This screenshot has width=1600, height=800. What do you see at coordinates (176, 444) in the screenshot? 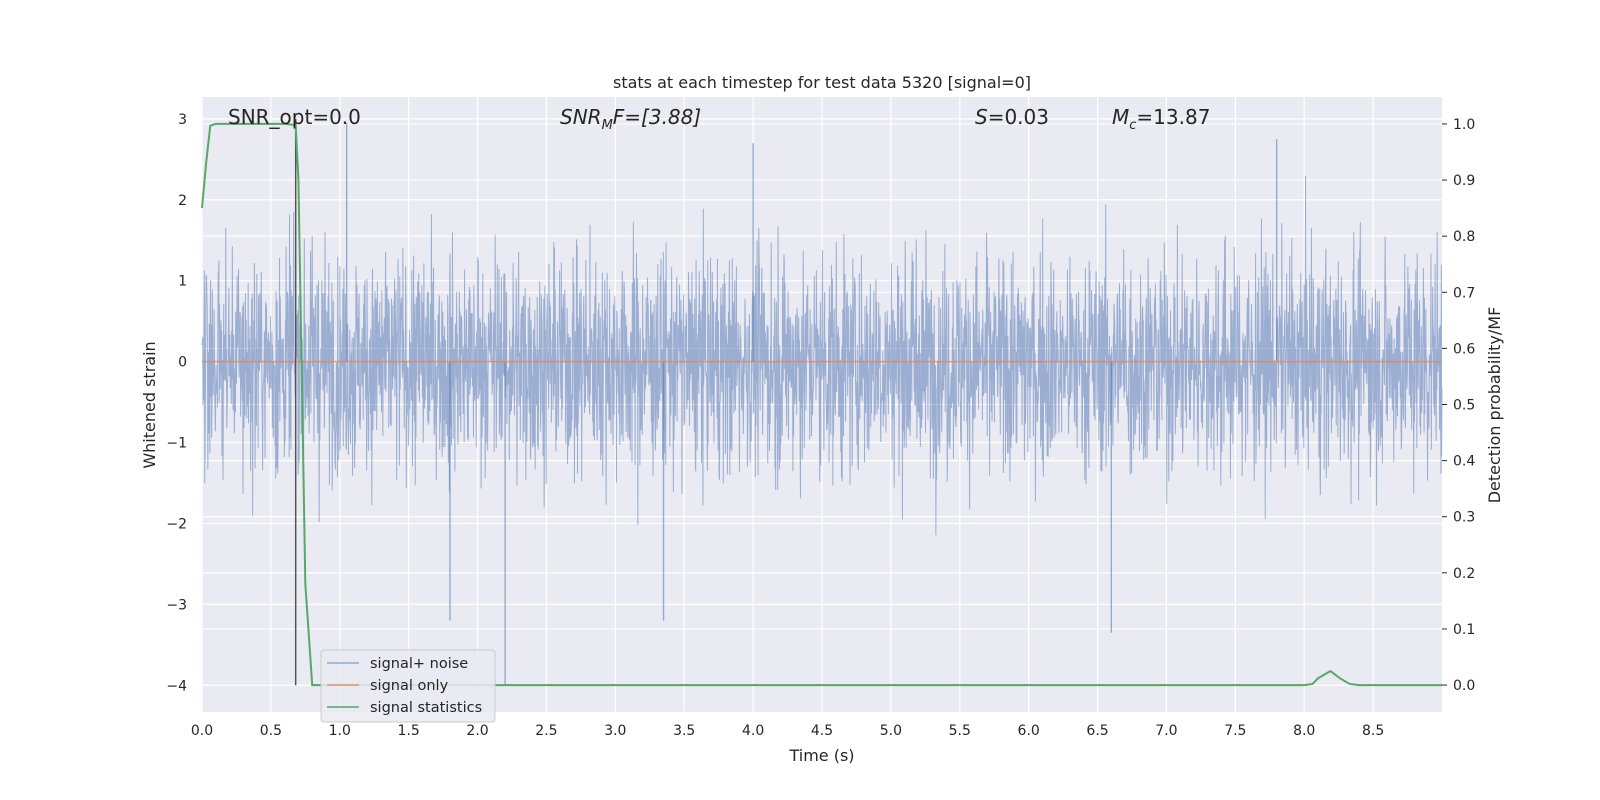
I see `y-tick-label-left: −1` at bounding box center [176, 444].